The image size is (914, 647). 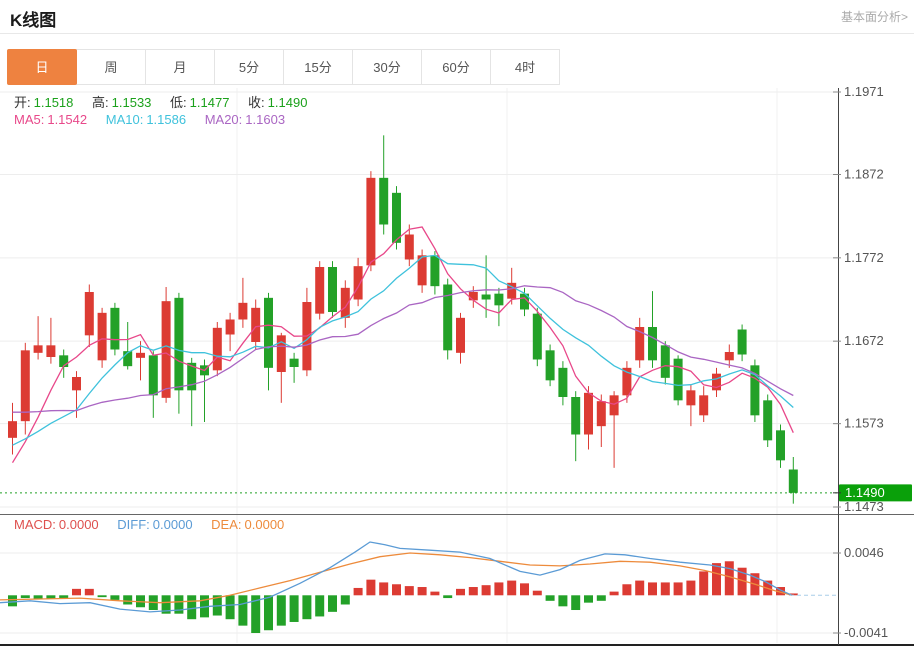 I want to click on price-tick-label: 1.1473, so click(x=864, y=506).